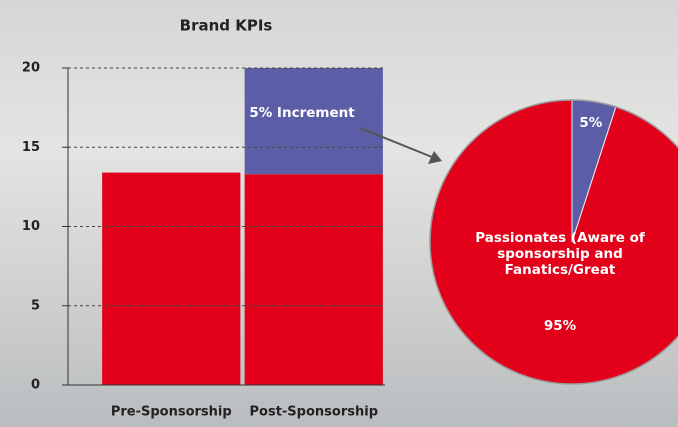 The image size is (678, 427). I want to click on arrow-head, so click(435, 157).